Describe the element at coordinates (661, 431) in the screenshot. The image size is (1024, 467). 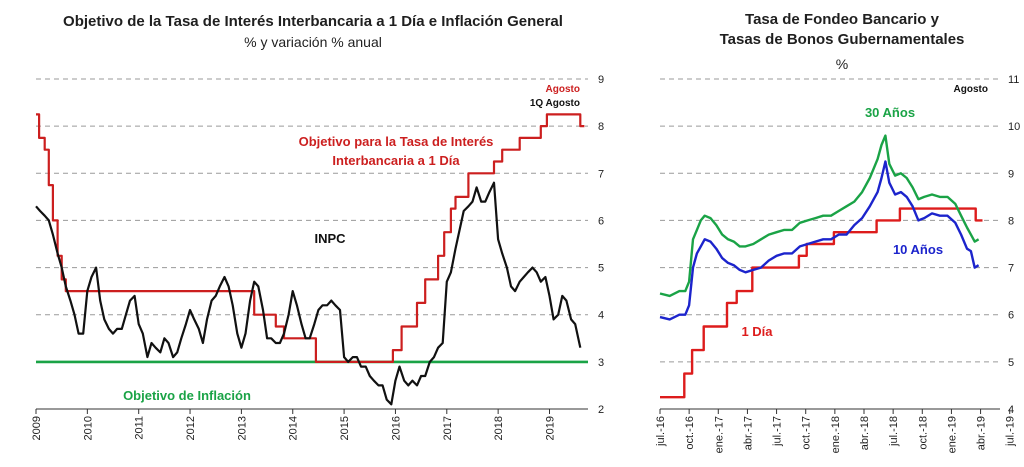
I see `right-x-tick-label: jul.-16` at that location.